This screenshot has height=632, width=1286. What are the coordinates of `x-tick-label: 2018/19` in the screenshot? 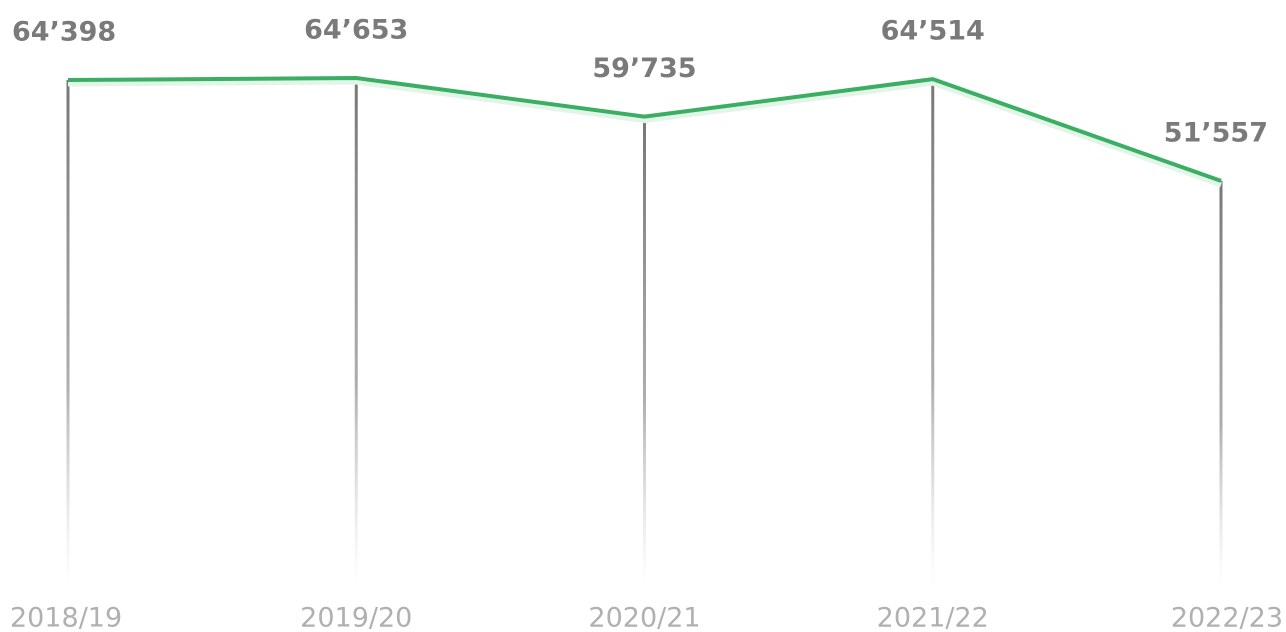 It's located at (66, 617).